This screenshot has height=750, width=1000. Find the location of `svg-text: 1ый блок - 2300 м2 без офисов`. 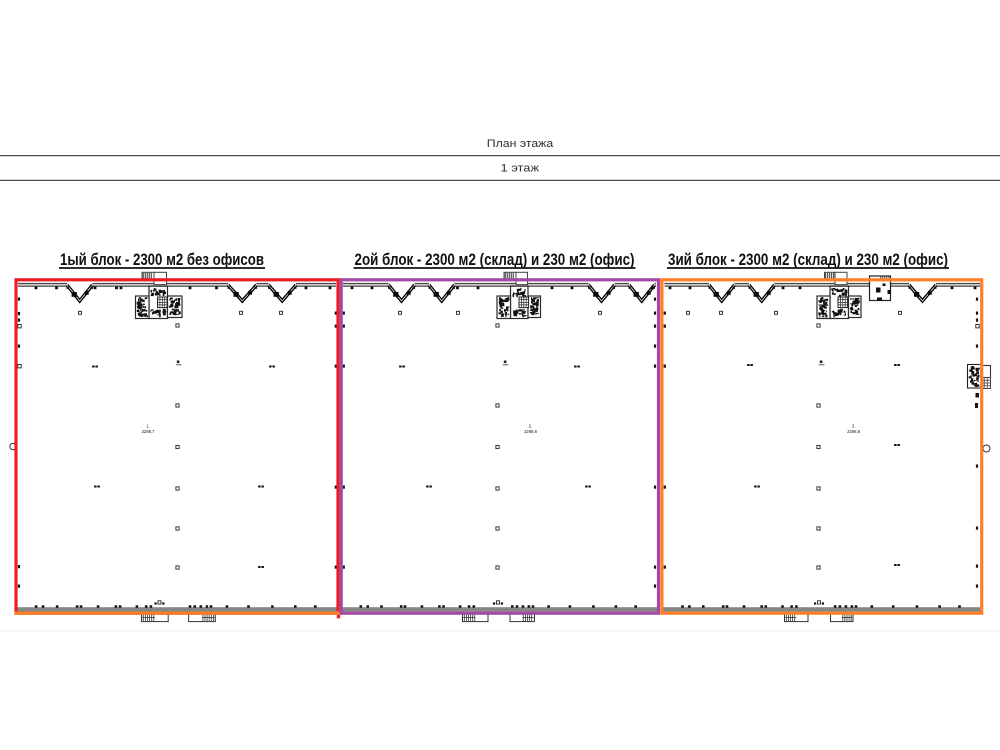

svg-text: 1ый блок - 2300 м2 без офисов is located at coordinates (162, 259).